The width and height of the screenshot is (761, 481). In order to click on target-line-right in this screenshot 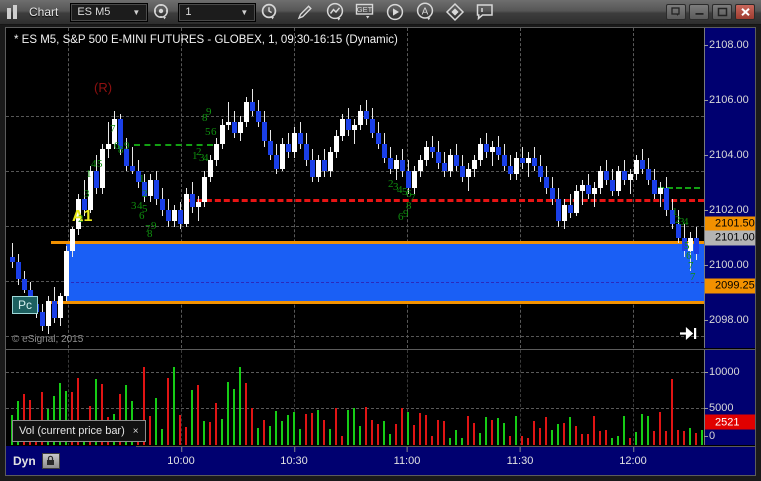, I will do `click(679, 188)`.